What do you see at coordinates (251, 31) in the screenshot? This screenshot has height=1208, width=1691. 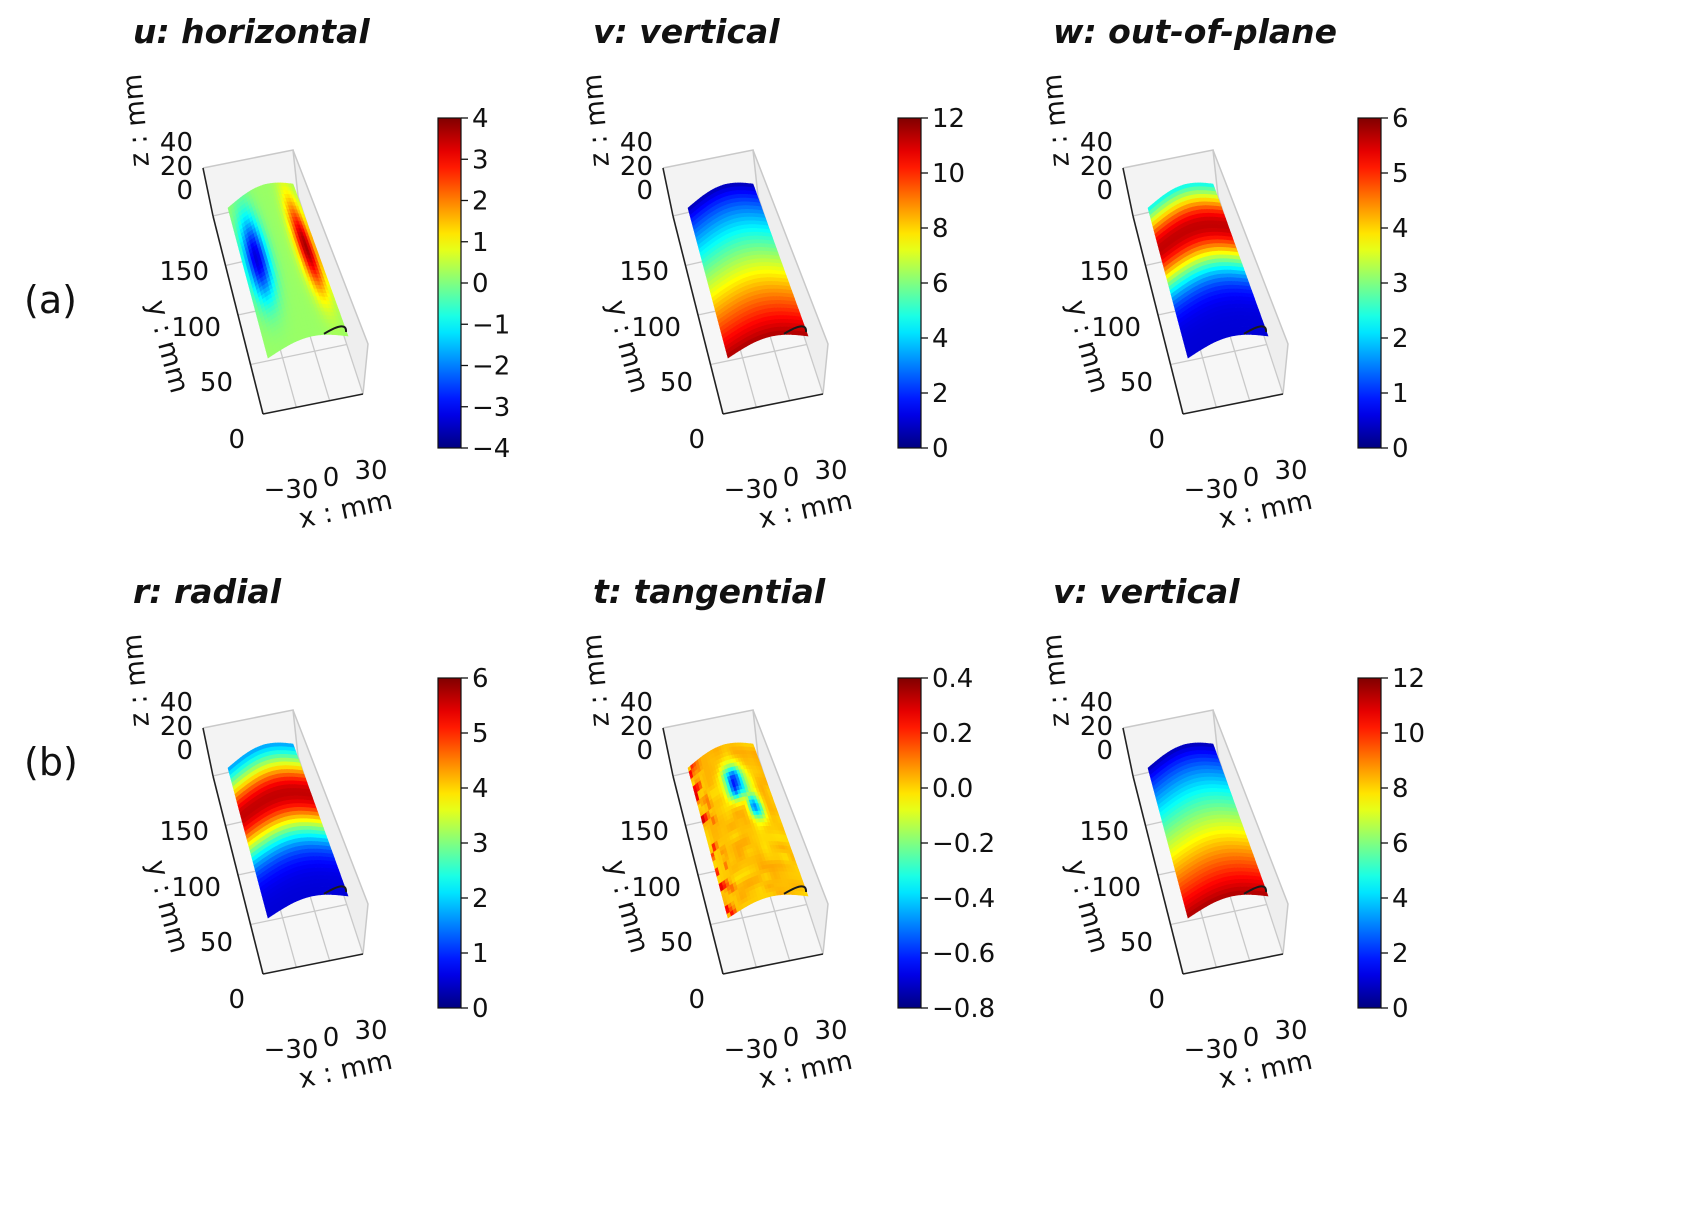 I see `panel-title: u: horizontal` at bounding box center [251, 31].